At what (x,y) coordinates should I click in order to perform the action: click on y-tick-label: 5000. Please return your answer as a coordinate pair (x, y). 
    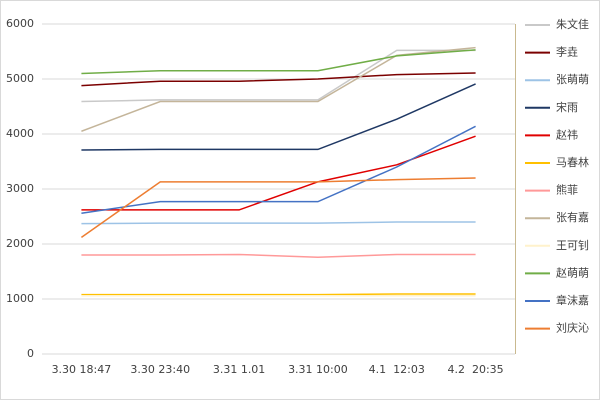
    Looking at the image, I should click on (20, 78).